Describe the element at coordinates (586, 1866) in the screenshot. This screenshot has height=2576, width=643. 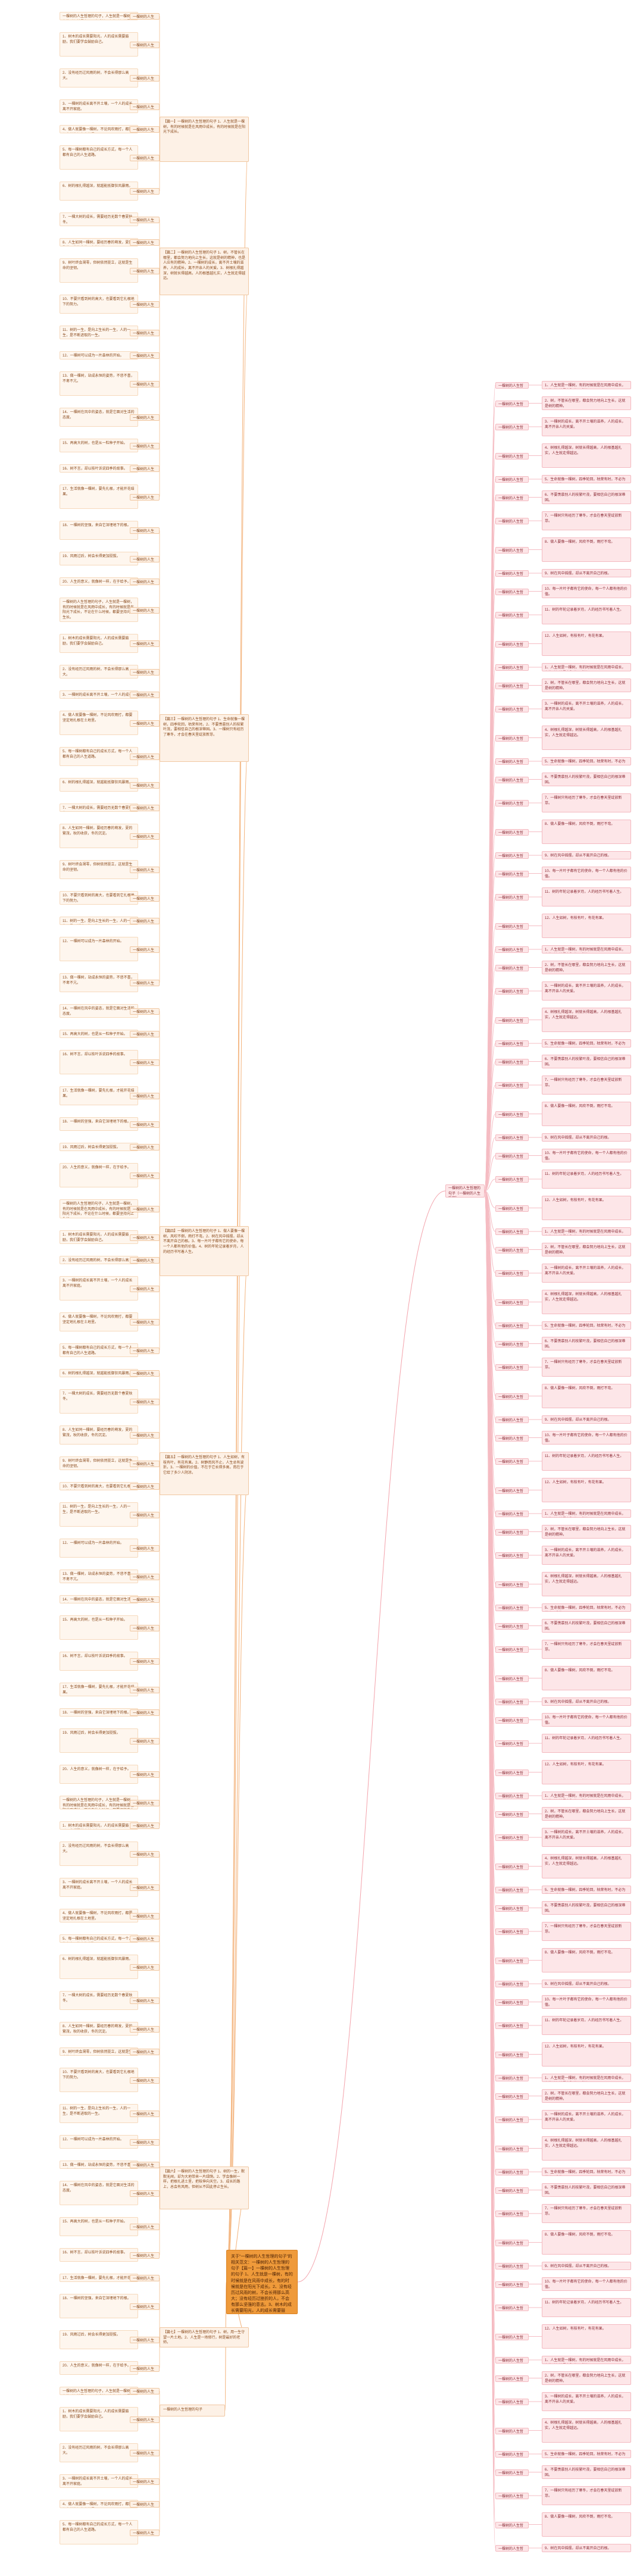
I see `leaf-item-right: 4、树根扎得越深，树就长得越高，人的根基越扎实，人生就走得越远。` at that location.